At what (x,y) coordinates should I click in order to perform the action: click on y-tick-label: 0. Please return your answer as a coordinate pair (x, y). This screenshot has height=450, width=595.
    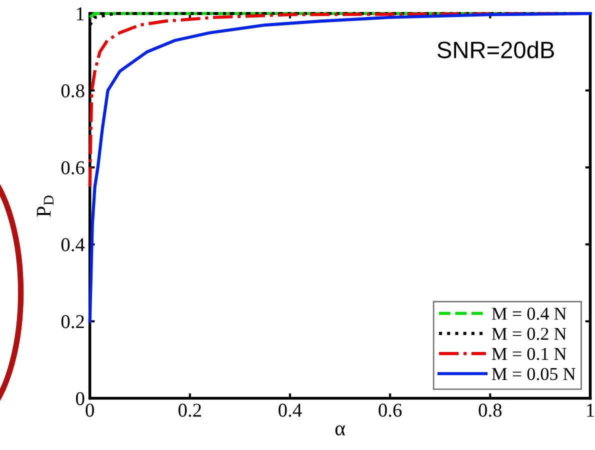
    Looking at the image, I should click on (80, 399).